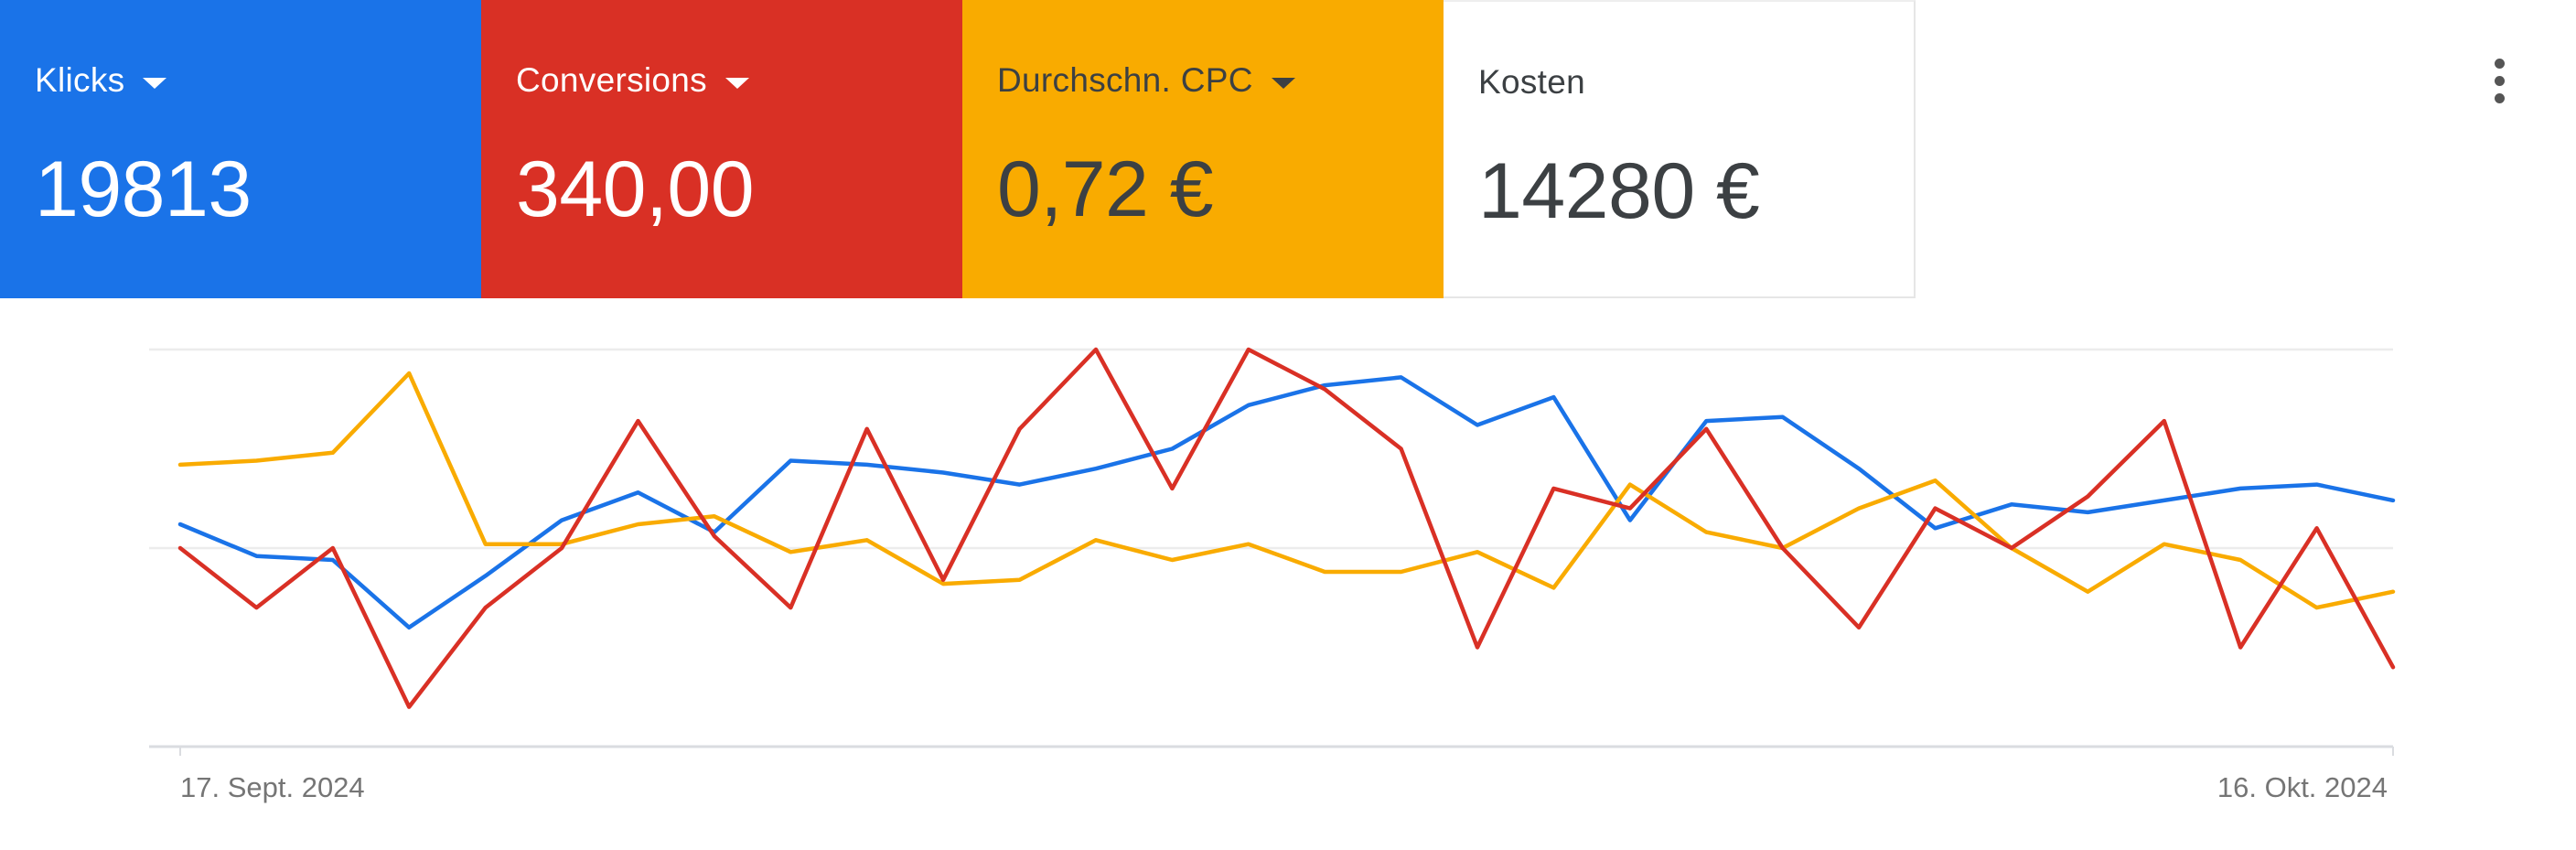 Image resolution: width=2576 pixels, height=850 pixels. What do you see at coordinates (258, 80) in the screenshot?
I see `metric-label-row: Klicks` at bounding box center [258, 80].